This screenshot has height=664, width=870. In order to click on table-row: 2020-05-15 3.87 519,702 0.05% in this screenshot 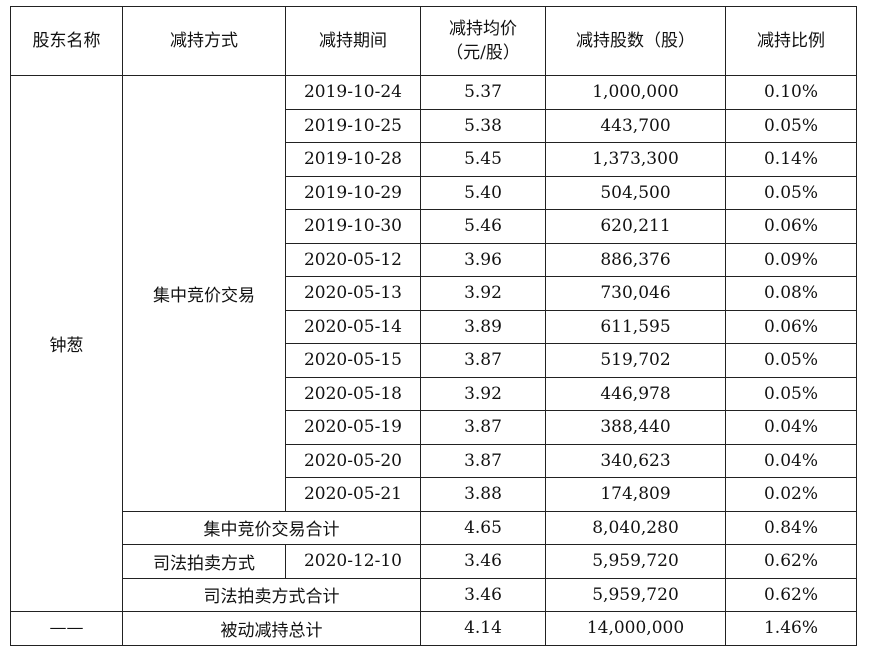, I will do `click(434, 360)`.